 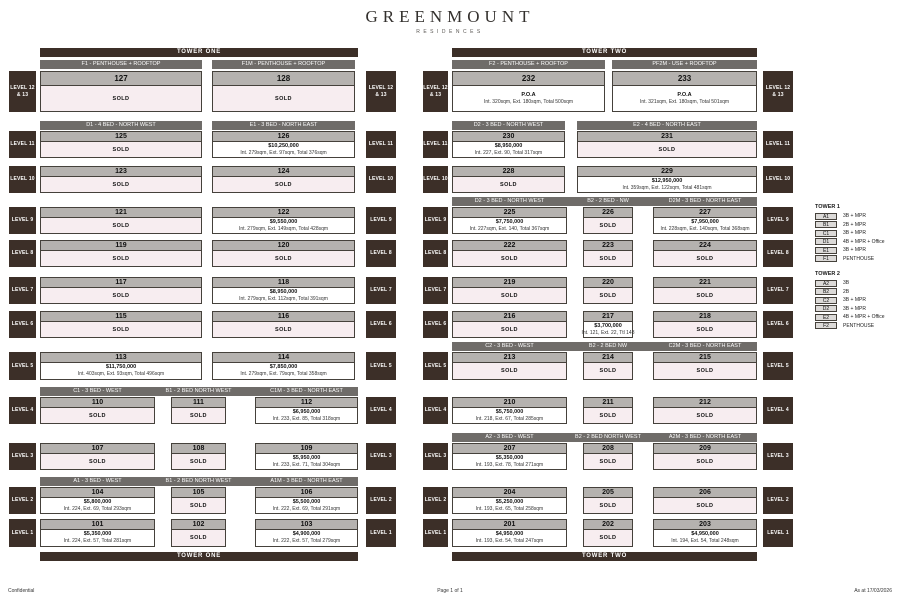 I want to click on level-label-left-6: LEVEL 6, so click(x=22, y=324).